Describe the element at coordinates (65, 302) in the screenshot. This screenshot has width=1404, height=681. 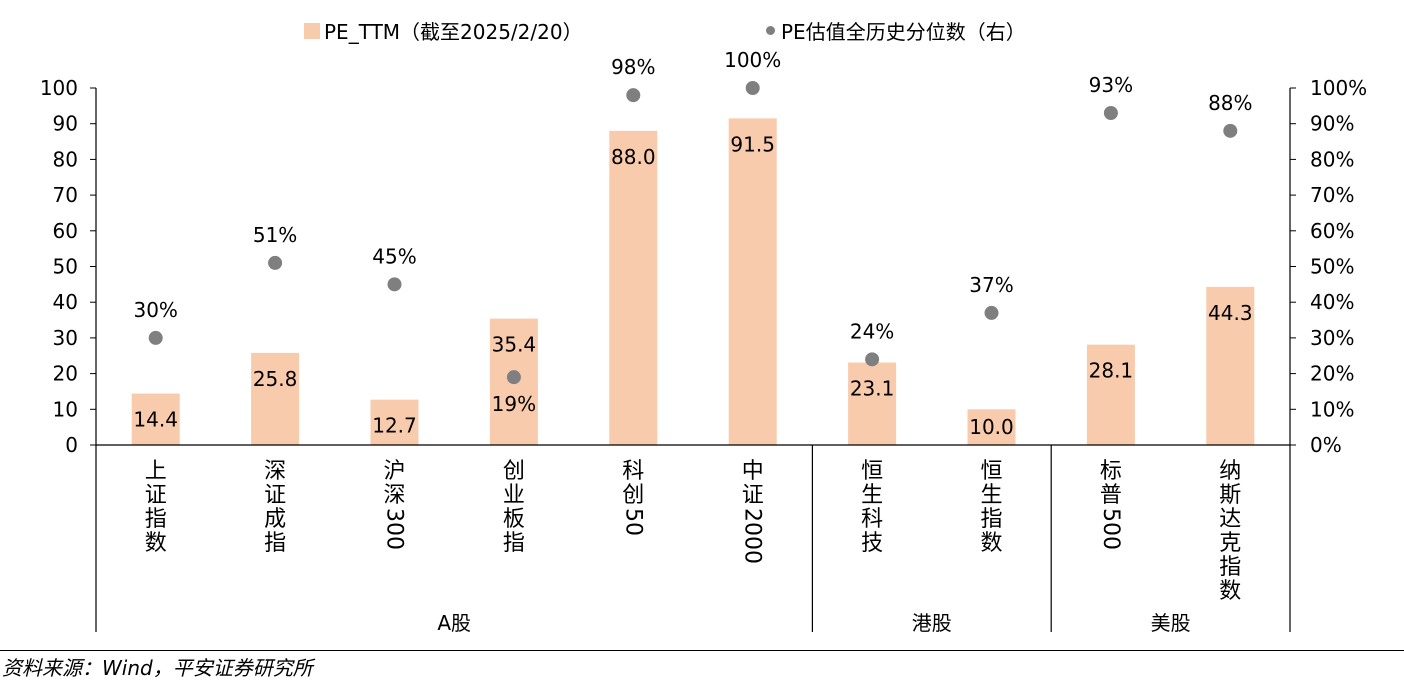
I see `left-axis-tick-label: 40` at that location.